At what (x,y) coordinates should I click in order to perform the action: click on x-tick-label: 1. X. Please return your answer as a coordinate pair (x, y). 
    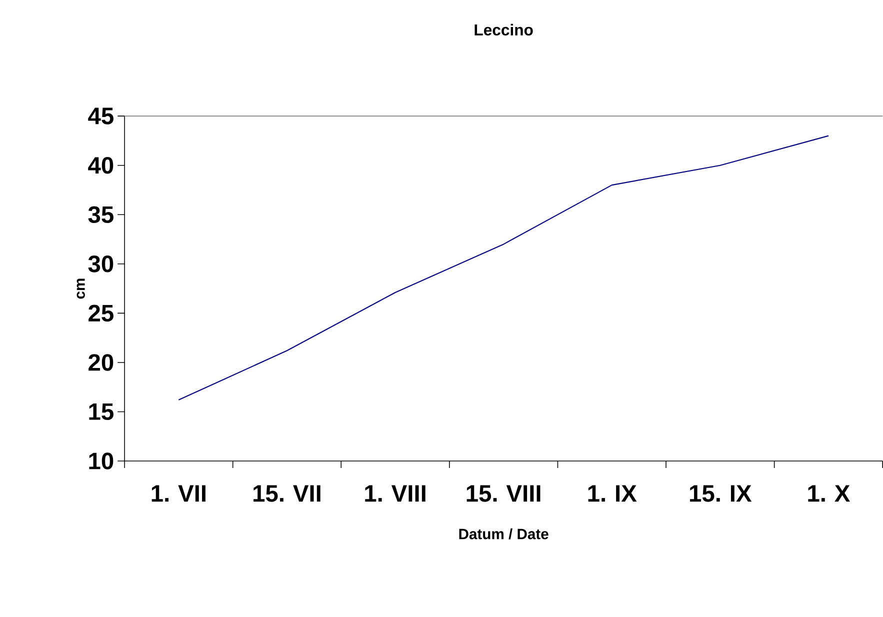
    Looking at the image, I should click on (829, 493).